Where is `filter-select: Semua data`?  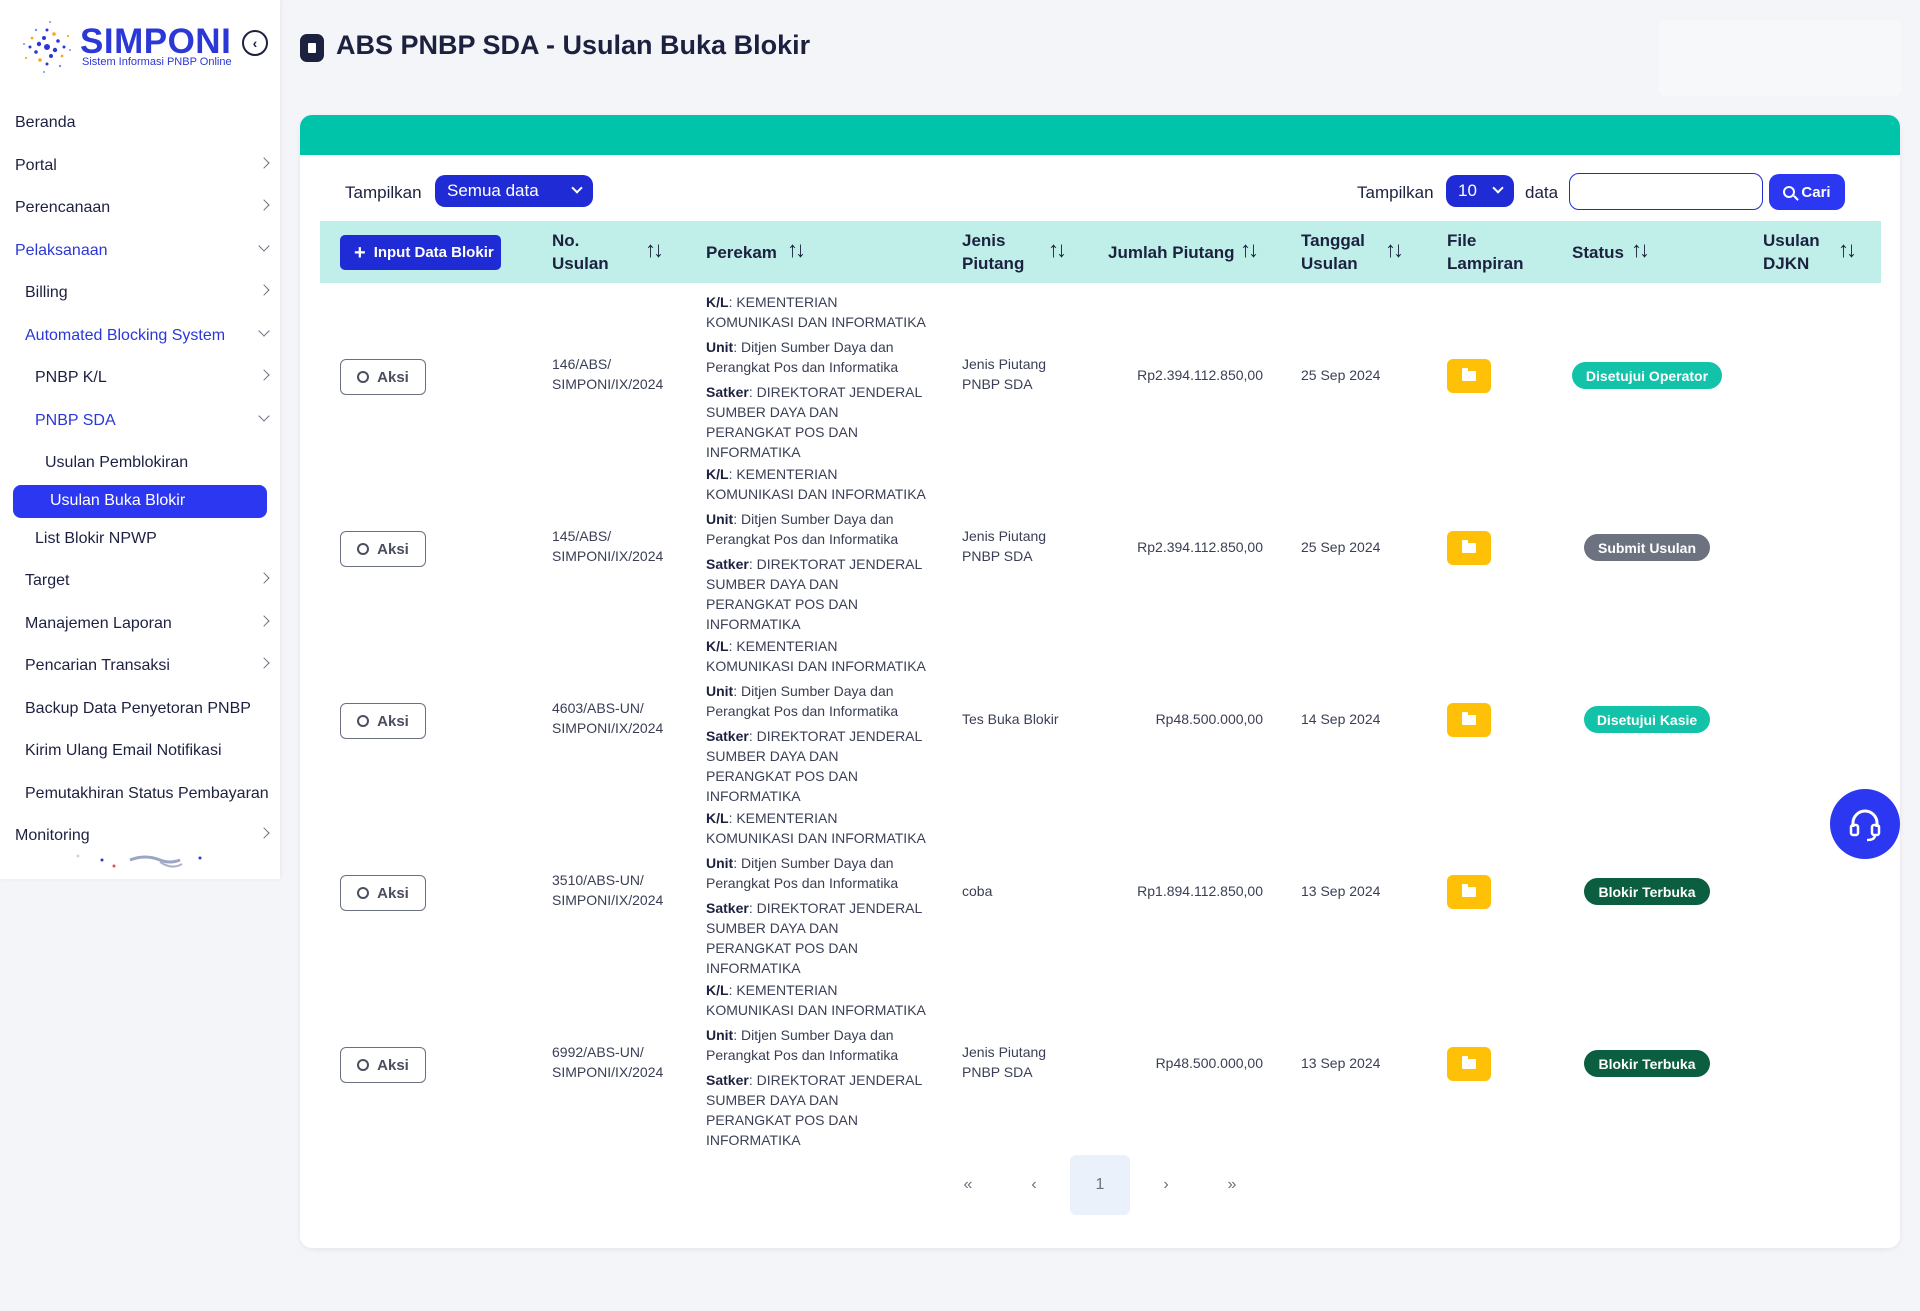 filter-select: Semua data is located at coordinates (514, 191).